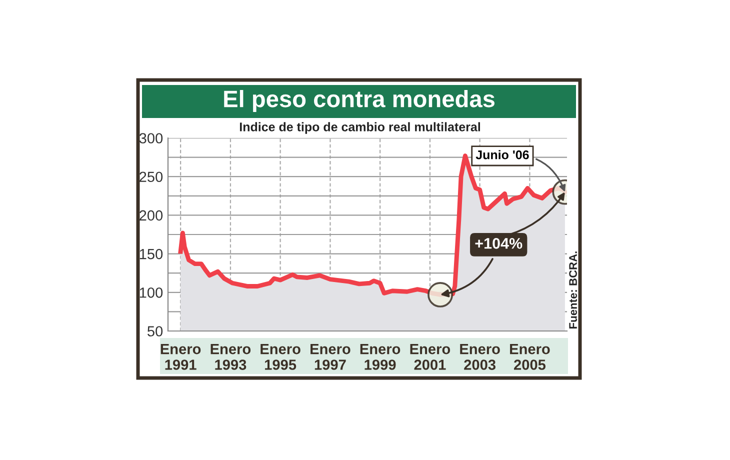 The width and height of the screenshot is (730, 460). What do you see at coordinates (151, 138) in the screenshot?
I see `y-tick-label: 300` at bounding box center [151, 138].